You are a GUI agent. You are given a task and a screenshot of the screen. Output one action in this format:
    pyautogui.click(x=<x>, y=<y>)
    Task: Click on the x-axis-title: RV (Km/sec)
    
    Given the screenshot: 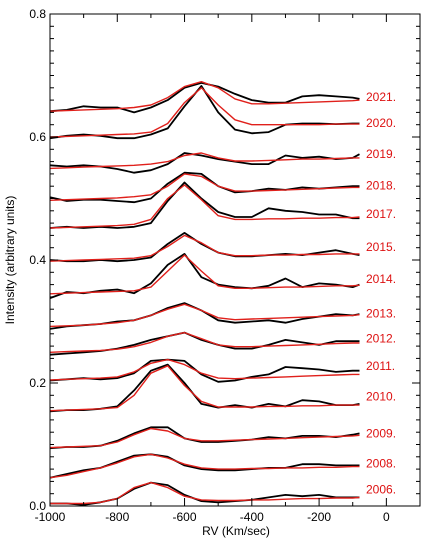 What is the action you would take?
    pyautogui.click(x=236, y=531)
    